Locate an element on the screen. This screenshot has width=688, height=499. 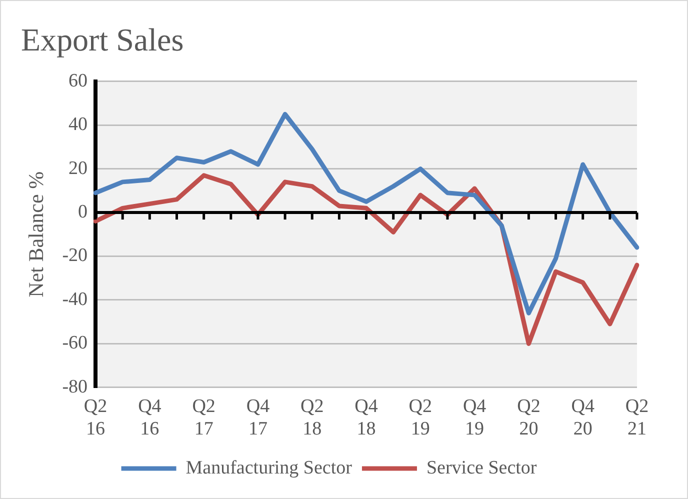
x-tick-label: Q2 16 is located at coordinates (96, 418).